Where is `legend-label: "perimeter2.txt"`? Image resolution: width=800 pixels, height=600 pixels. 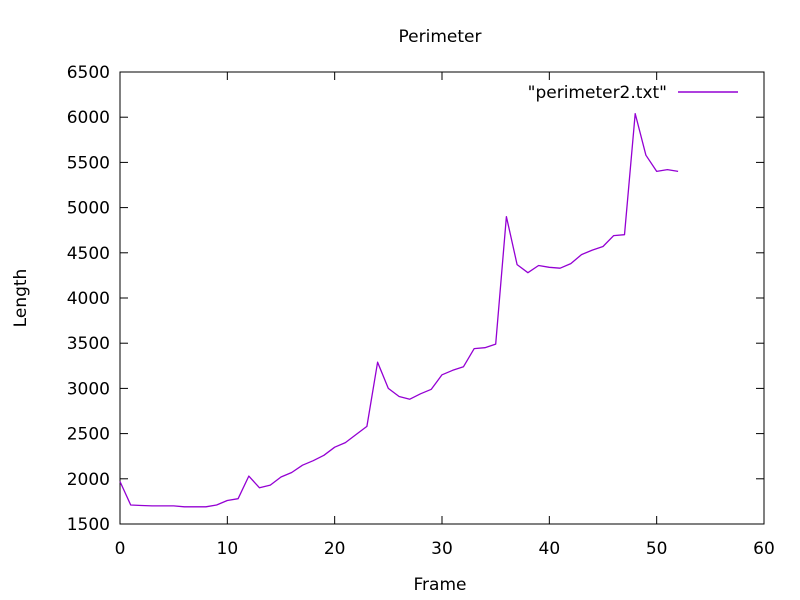
legend-label: "perimeter2.txt" is located at coordinates (597, 93).